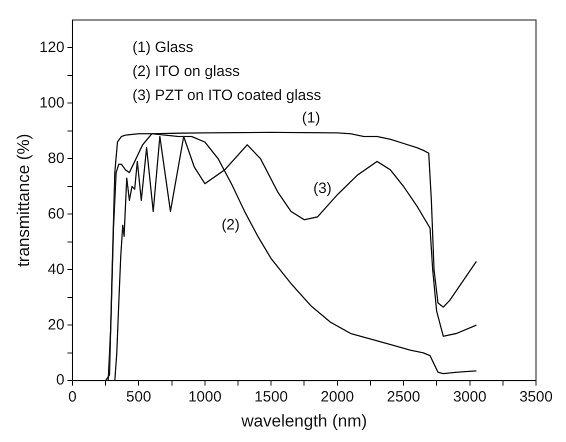 Image resolution: width=566 pixels, height=442 pixels. What do you see at coordinates (139, 397) in the screenshot?
I see `x-tick-label: 500` at bounding box center [139, 397].